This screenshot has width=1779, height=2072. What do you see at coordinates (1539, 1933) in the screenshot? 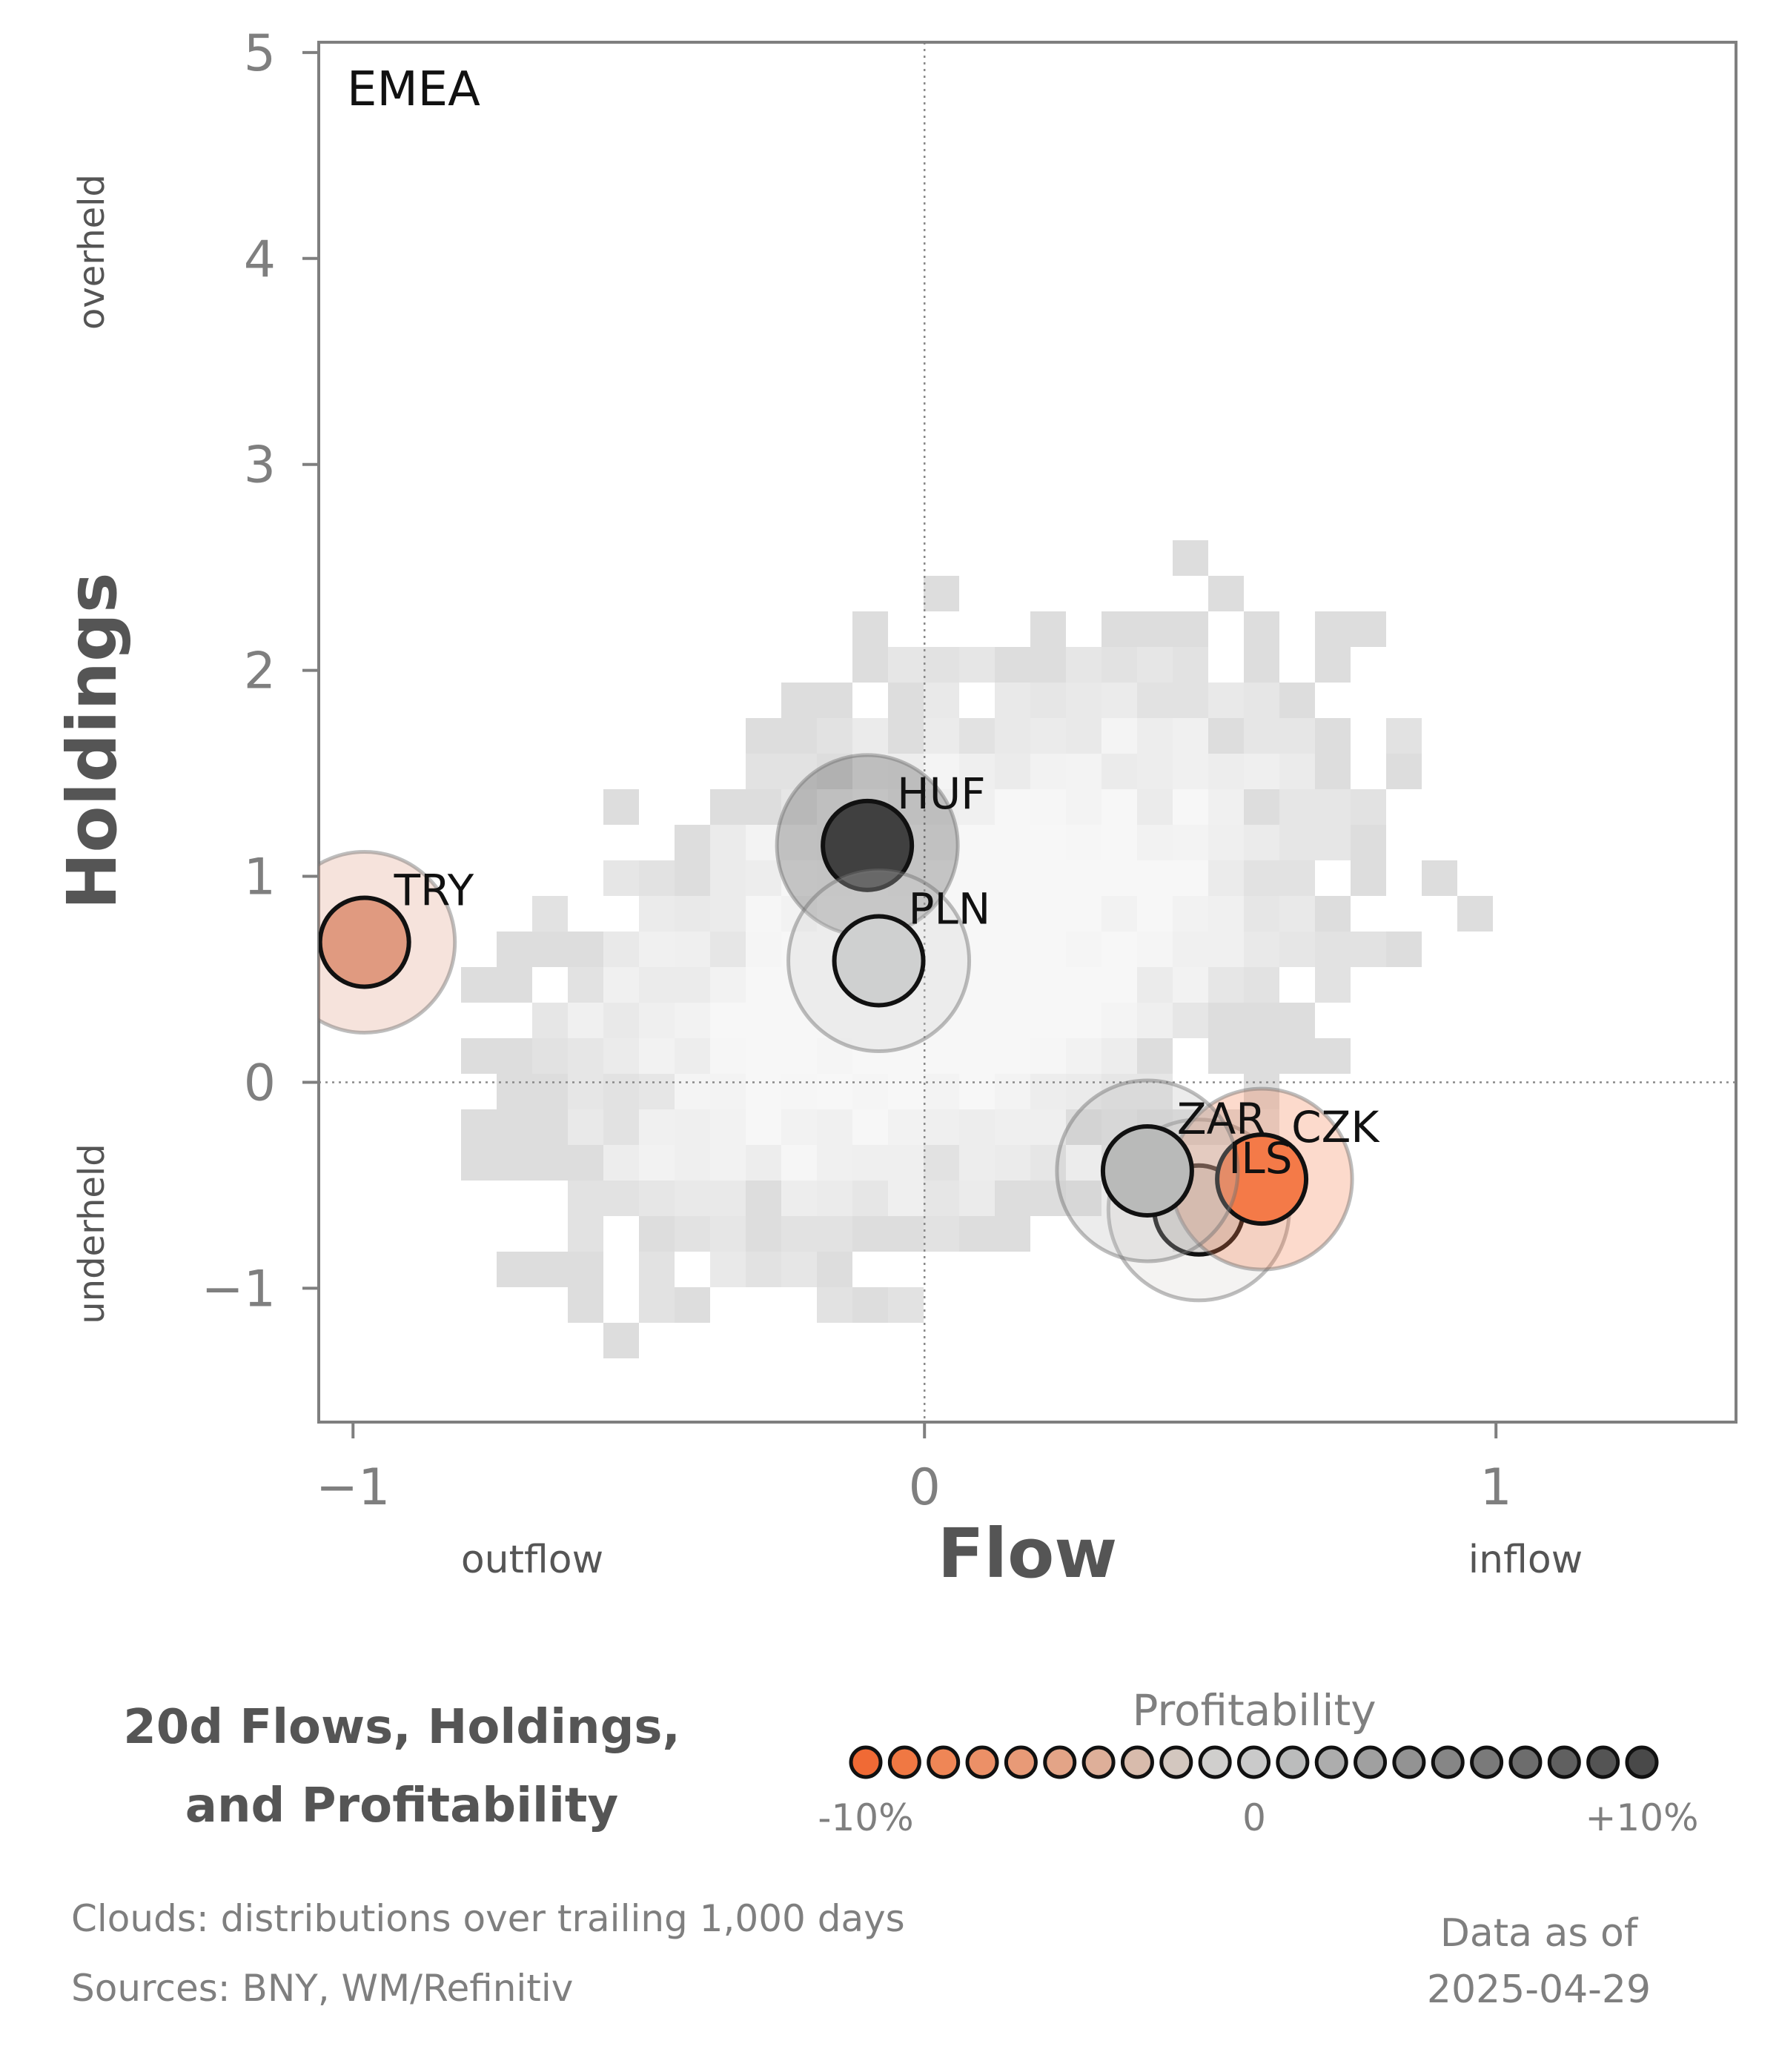
I see `data-as-of-label: Data as of` at bounding box center [1539, 1933].